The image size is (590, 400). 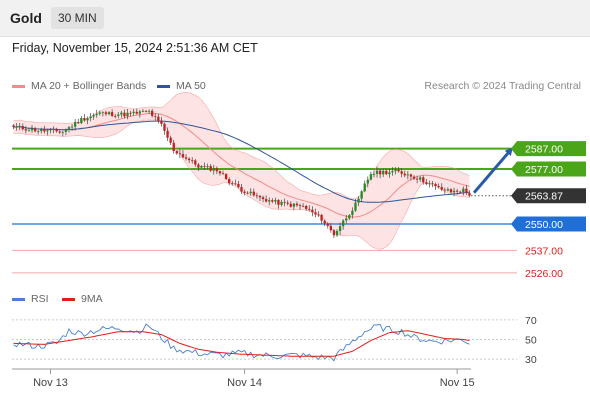 I want to click on x-tick-label: Nov 14, so click(x=244, y=383).